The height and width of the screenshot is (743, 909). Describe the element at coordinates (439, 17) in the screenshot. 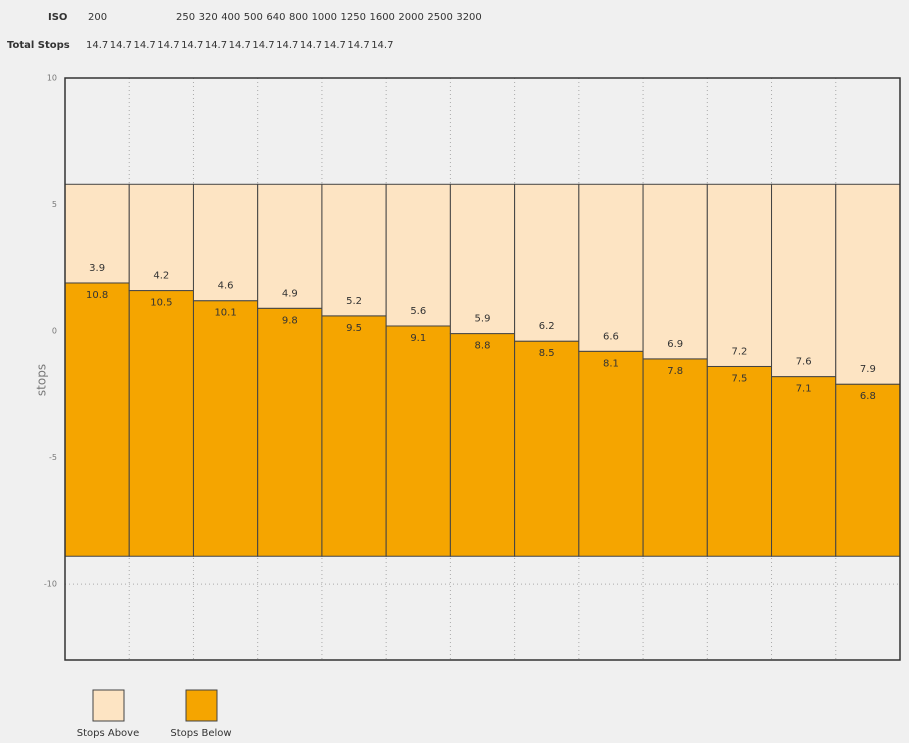

I see `iso-value: 2500` at that location.